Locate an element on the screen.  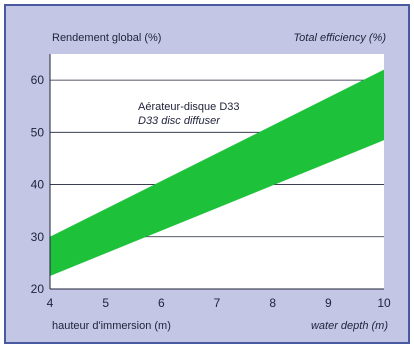
header-right-label: Total efficiency (%) is located at coordinates (339, 38).